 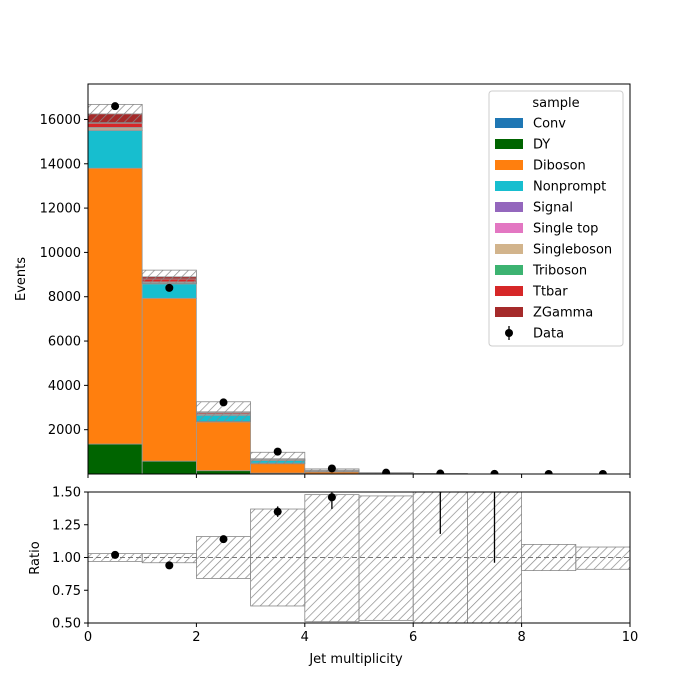 What do you see at coordinates (413, 637) in the screenshot?
I see `x-tick-label: 6` at bounding box center [413, 637].